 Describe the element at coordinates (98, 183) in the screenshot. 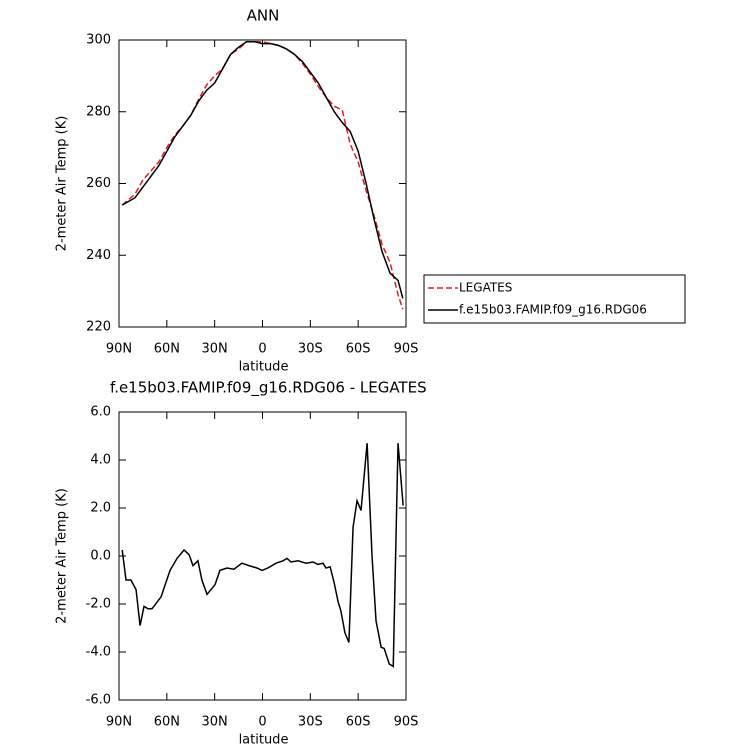

I see `y-tick-label: 260` at that location.